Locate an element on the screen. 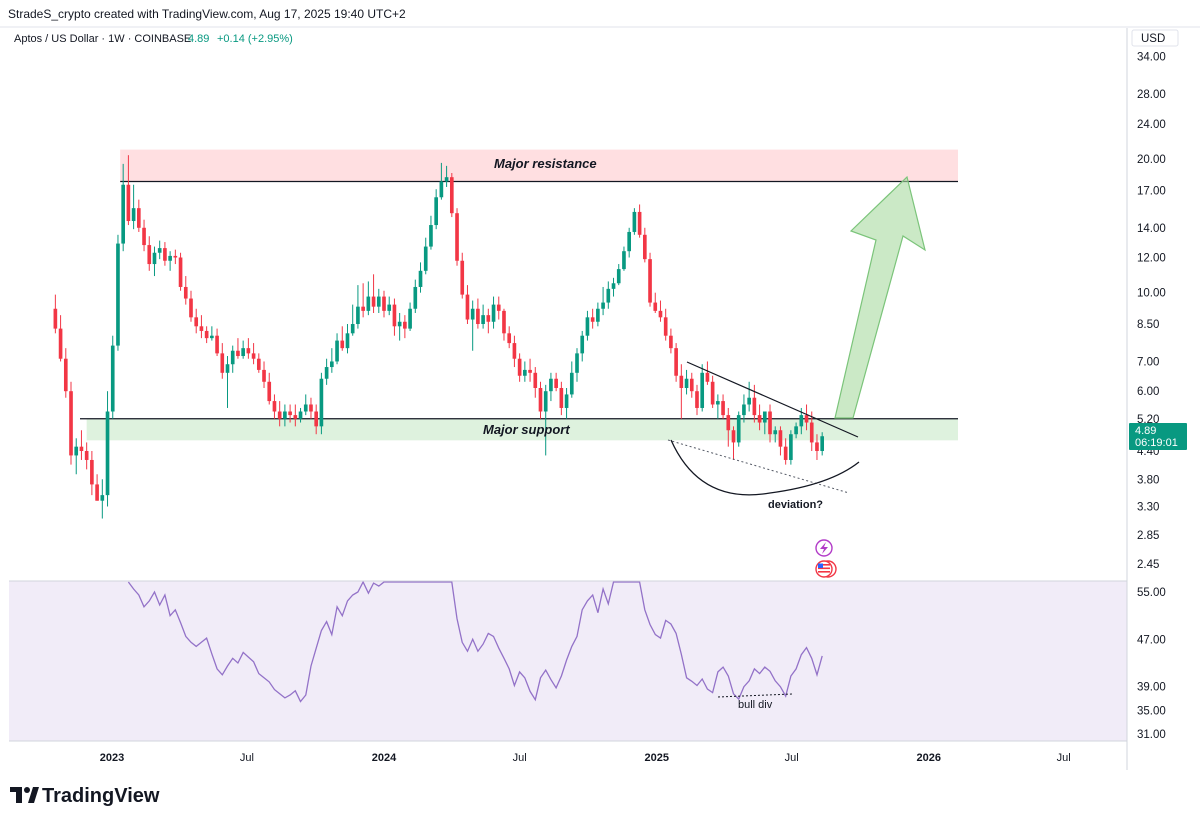 The height and width of the screenshot is (820, 1200). descending-trendline is located at coordinates (772, 399).